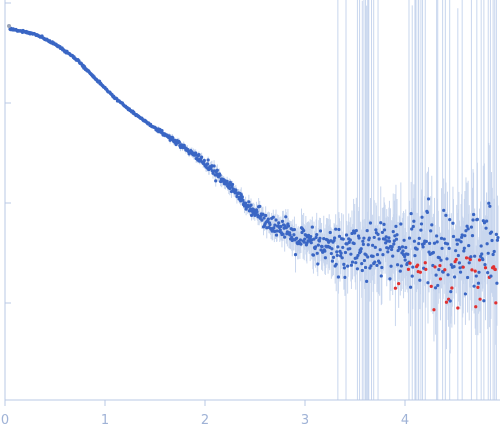 This screenshot has height=437, width=500. What do you see at coordinates (5, 420) in the screenshot?
I see `x-tick-label-0: 0` at bounding box center [5, 420].